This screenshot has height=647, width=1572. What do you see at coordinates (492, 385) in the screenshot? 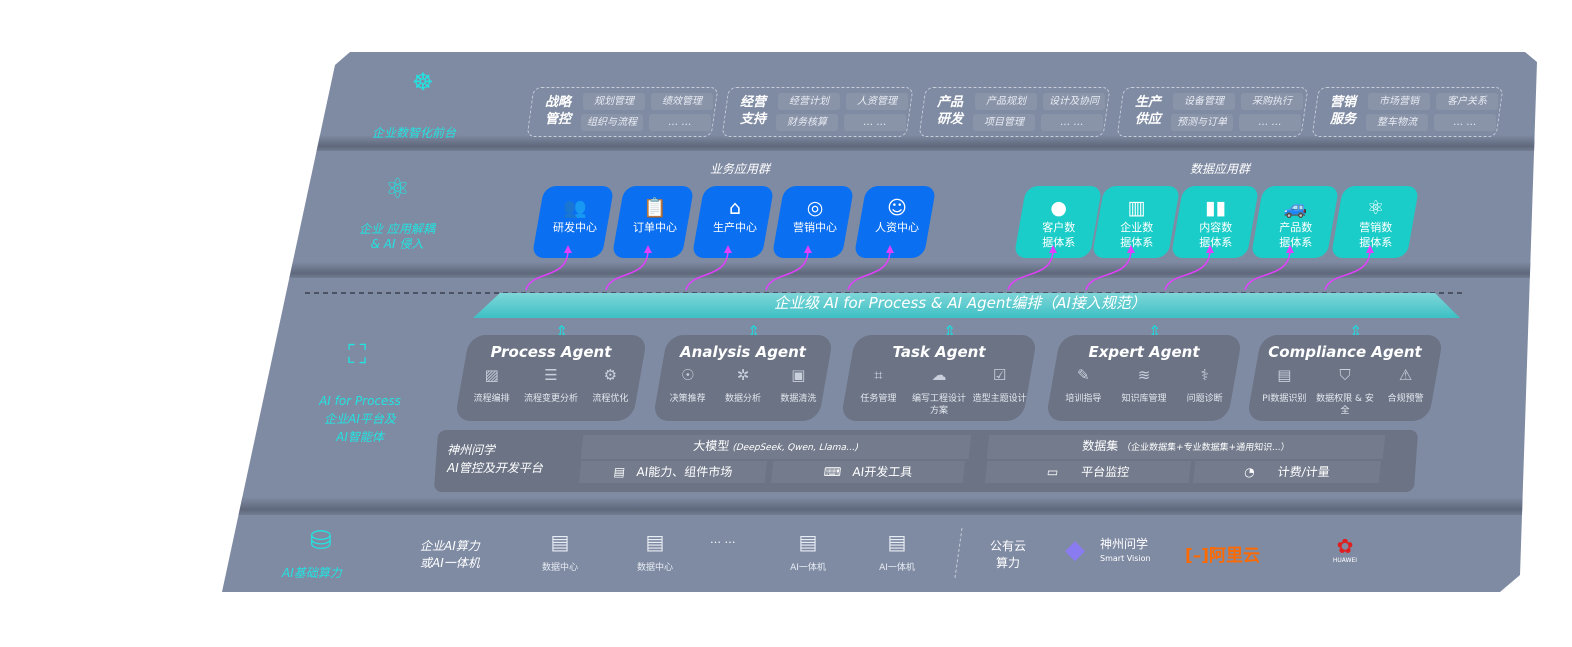
I see `agent-capability: ▨ 流程编排` at bounding box center [492, 385].